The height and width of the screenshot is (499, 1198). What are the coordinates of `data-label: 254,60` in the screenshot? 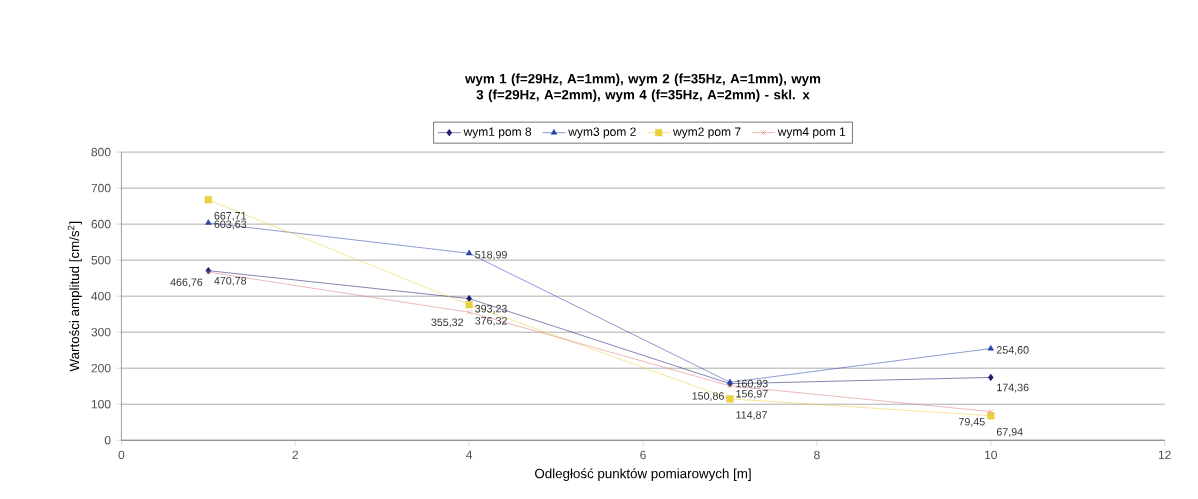 It's located at (1012, 350).